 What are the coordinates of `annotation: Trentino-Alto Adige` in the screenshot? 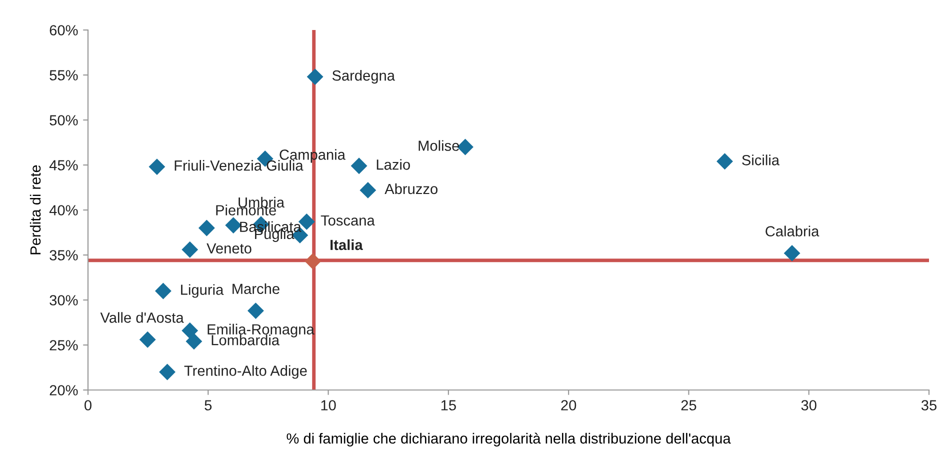 It's located at (245, 372).